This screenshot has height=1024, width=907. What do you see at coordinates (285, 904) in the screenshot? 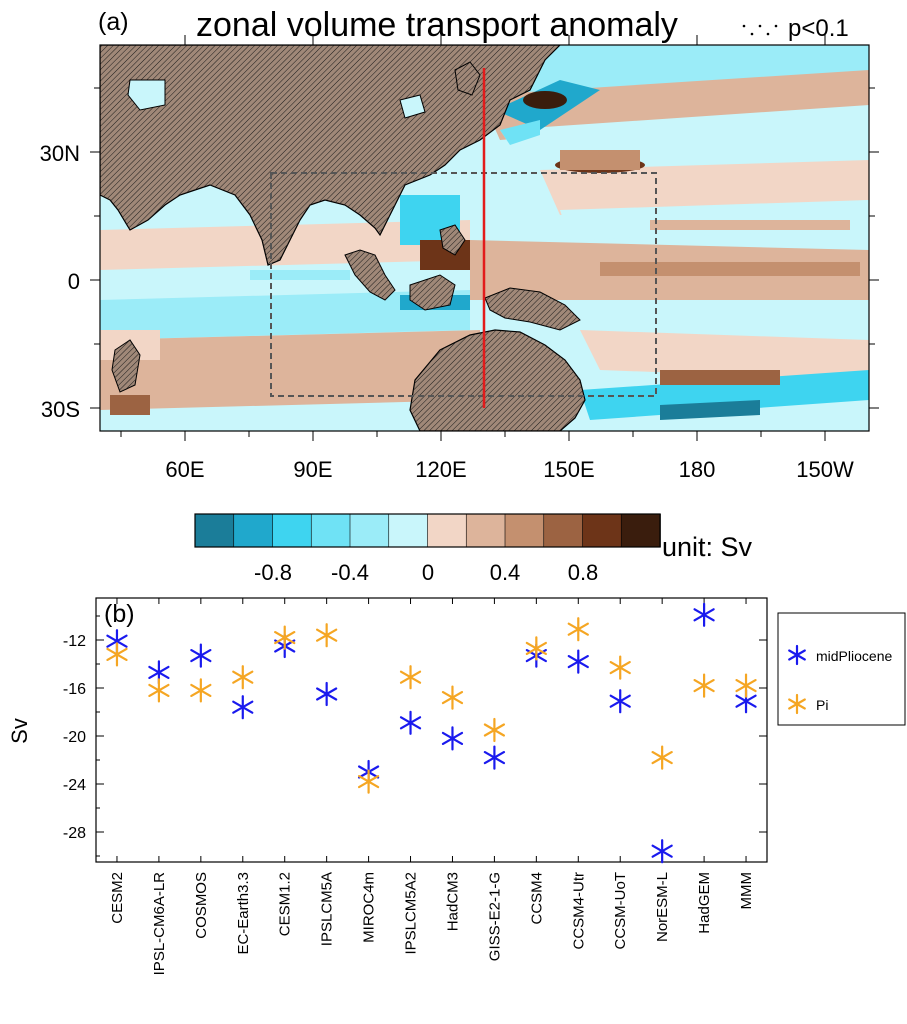
I see `x-tick-label: CESM1.2` at bounding box center [285, 904].